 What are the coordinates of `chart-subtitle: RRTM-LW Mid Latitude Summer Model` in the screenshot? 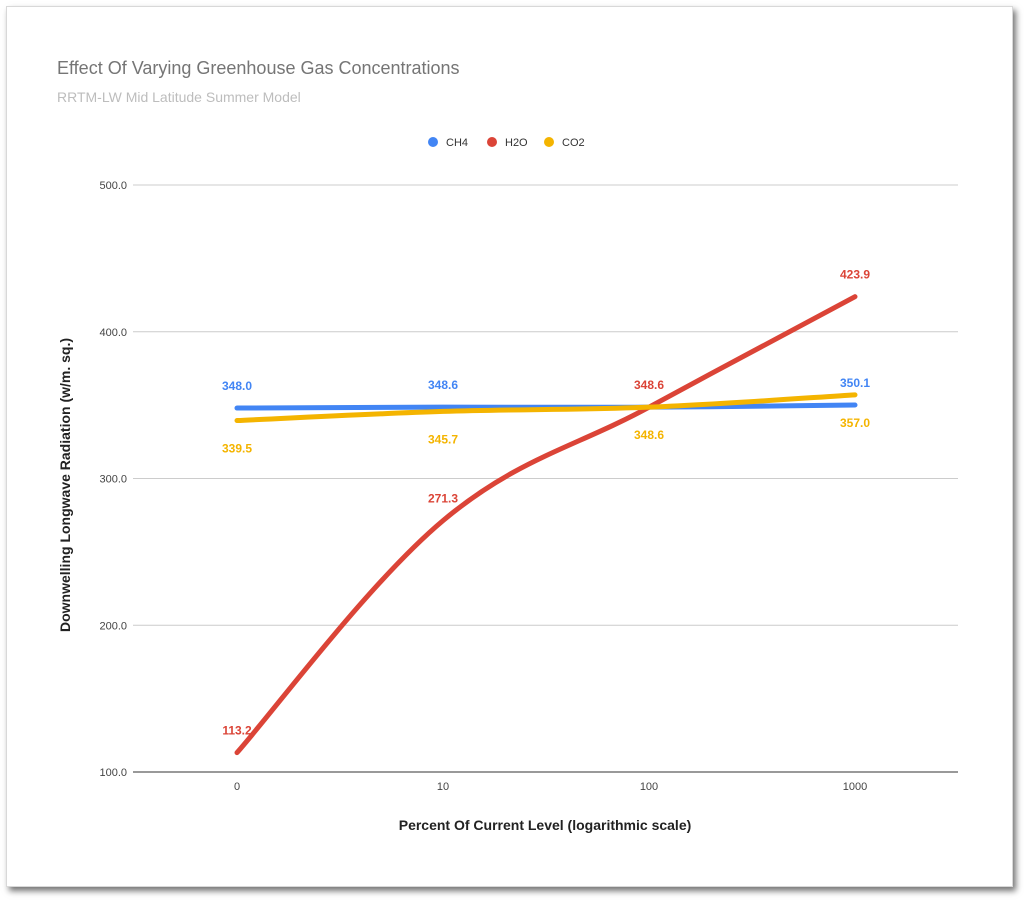 It's located at (179, 97).